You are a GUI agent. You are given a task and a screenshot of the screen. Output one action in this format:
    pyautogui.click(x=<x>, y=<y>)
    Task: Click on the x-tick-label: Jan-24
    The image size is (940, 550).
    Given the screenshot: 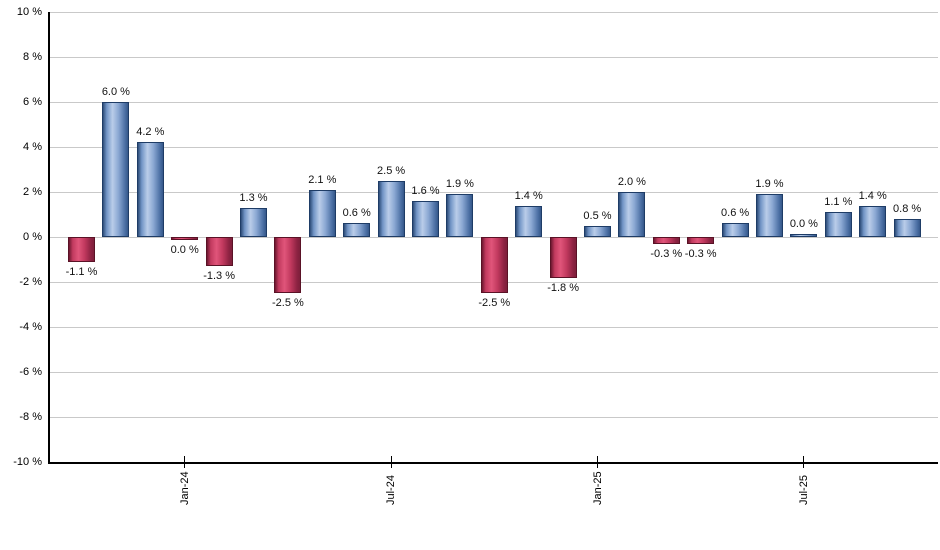 What is the action you would take?
    pyautogui.click(x=184, y=488)
    